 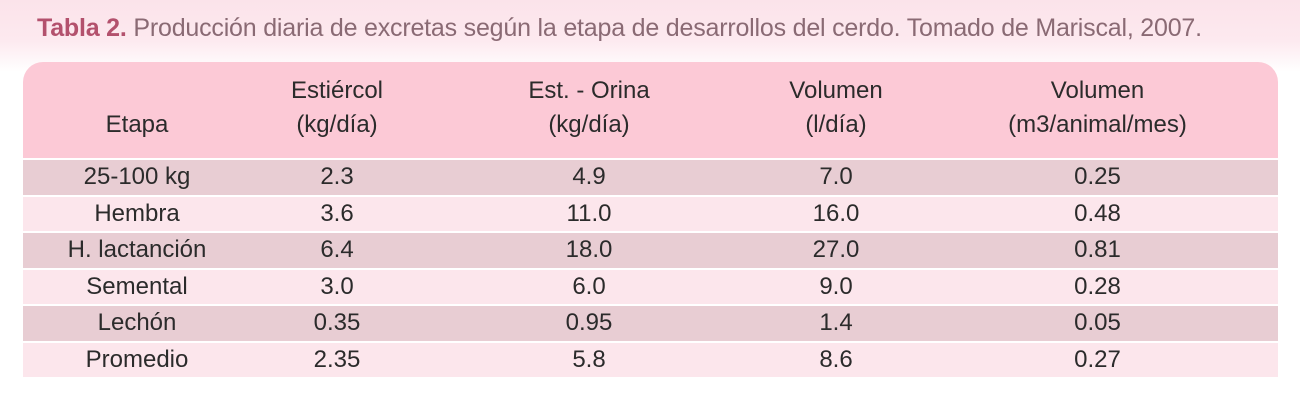 I want to click on table-row: Hembra 3.6 11.0 16.0 0.48, so click(x=650, y=212).